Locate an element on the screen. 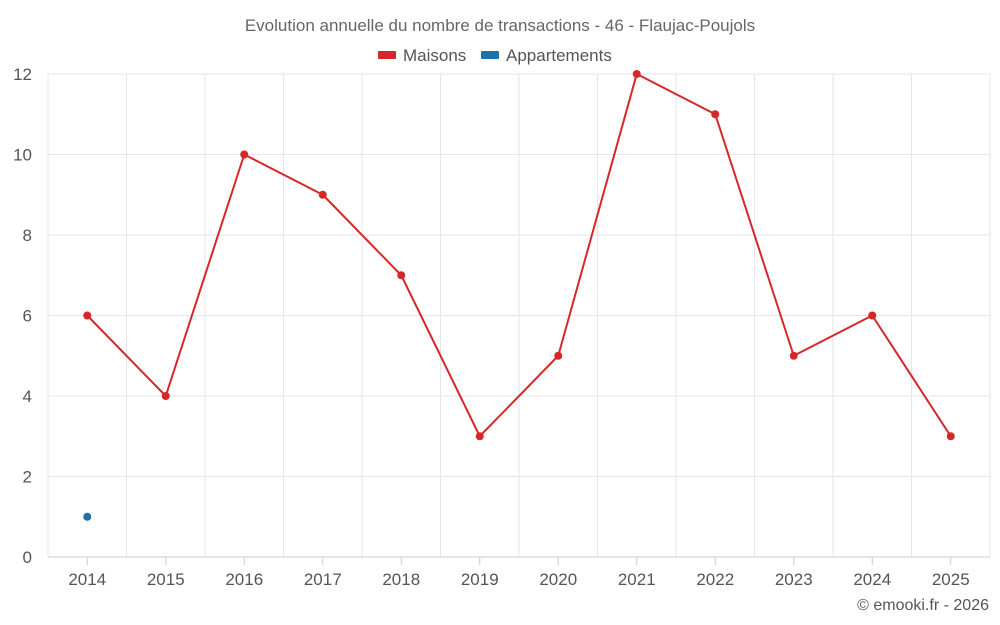  x-tick-label: 2018 is located at coordinates (401, 579).